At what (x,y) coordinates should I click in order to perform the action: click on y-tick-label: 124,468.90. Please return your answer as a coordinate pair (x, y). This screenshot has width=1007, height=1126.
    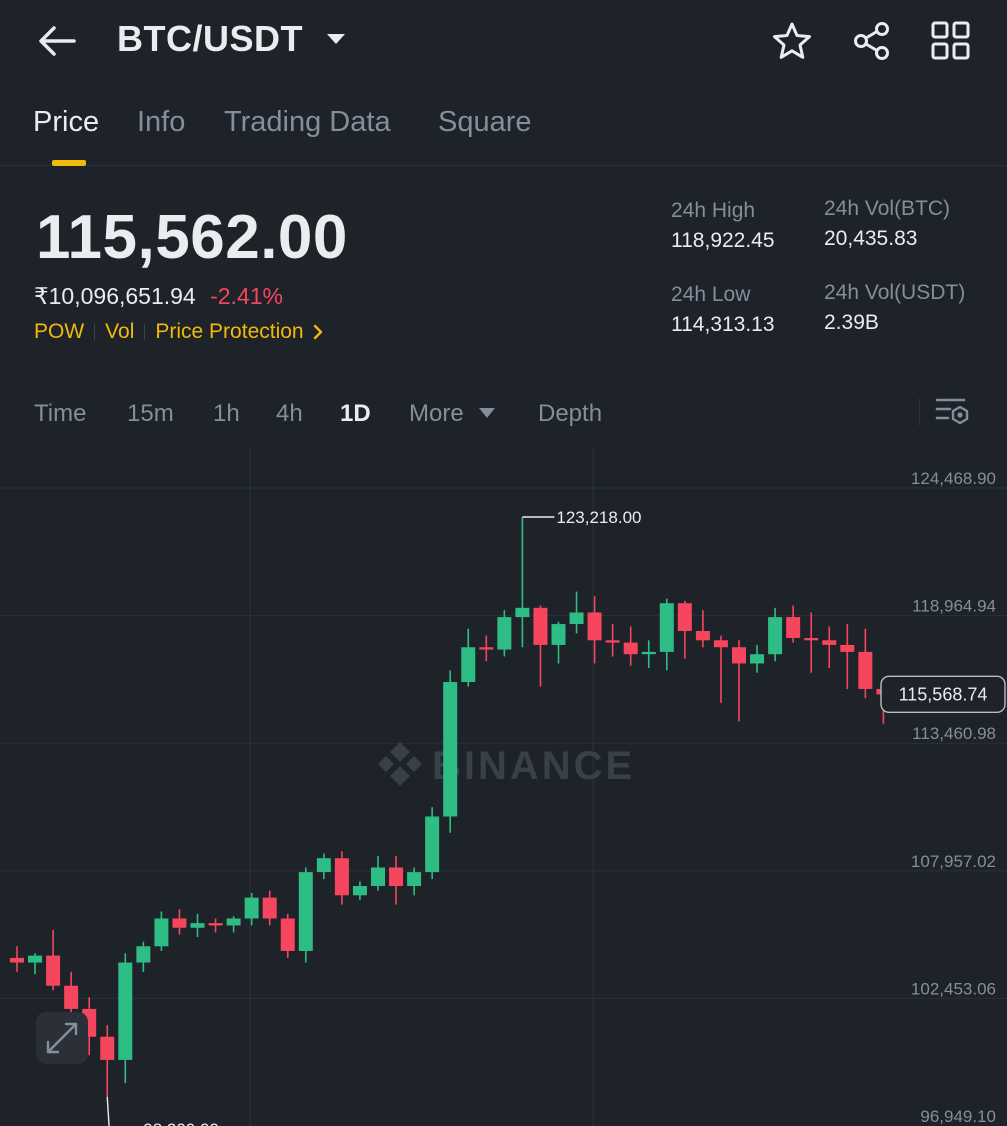
    Looking at the image, I should click on (953, 478).